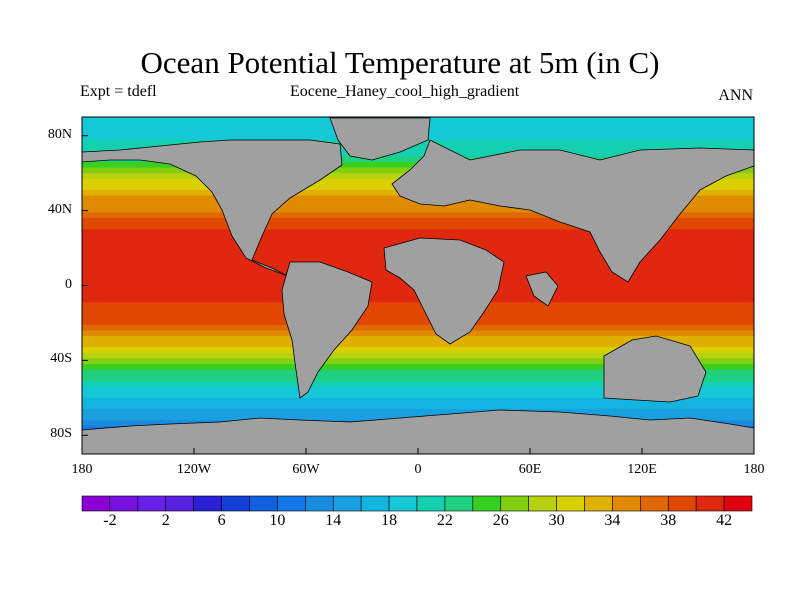 The width and height of the screenshot is (800, 600). What do you see at coordinates (556, 520) in the screenshot?
I see `colorbar-label: 30` at bounding box center [556, 520].